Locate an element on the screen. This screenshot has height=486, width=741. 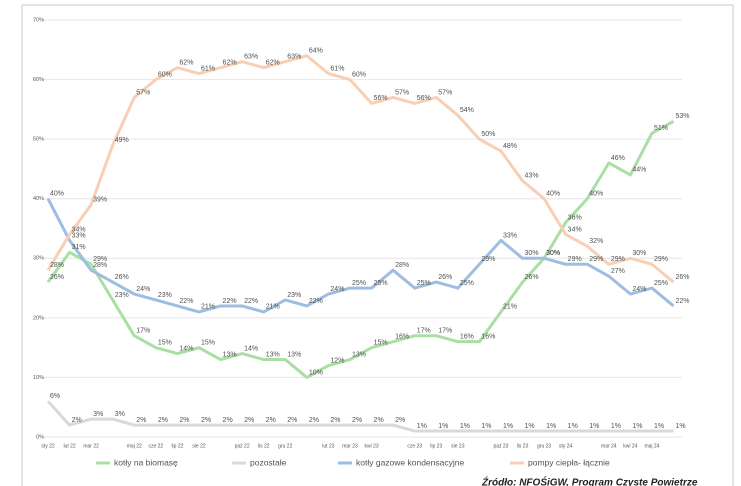
y-tick-label: 30% is located at coordinates (38, 259).